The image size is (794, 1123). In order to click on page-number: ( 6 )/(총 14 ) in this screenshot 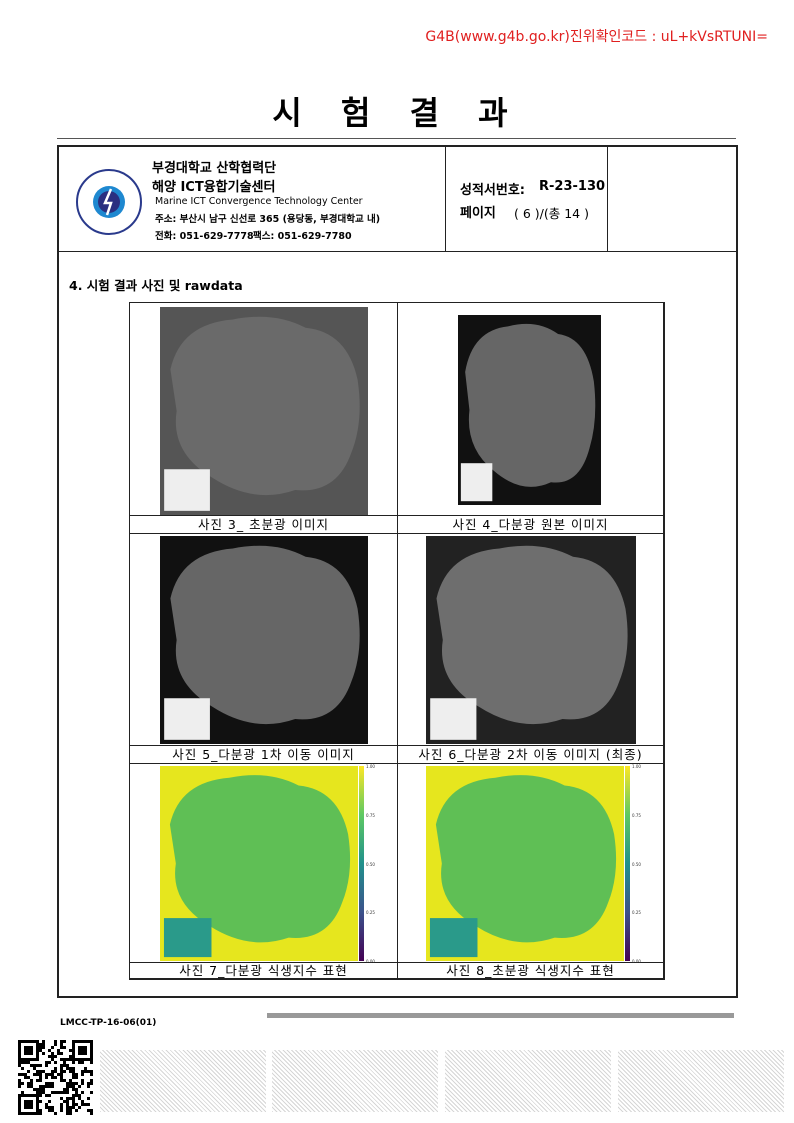, I will do `click(551, 213)`.